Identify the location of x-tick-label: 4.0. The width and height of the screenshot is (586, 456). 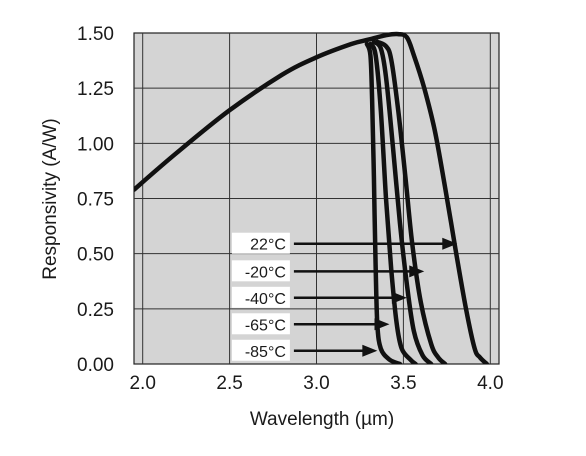
(490, 383).